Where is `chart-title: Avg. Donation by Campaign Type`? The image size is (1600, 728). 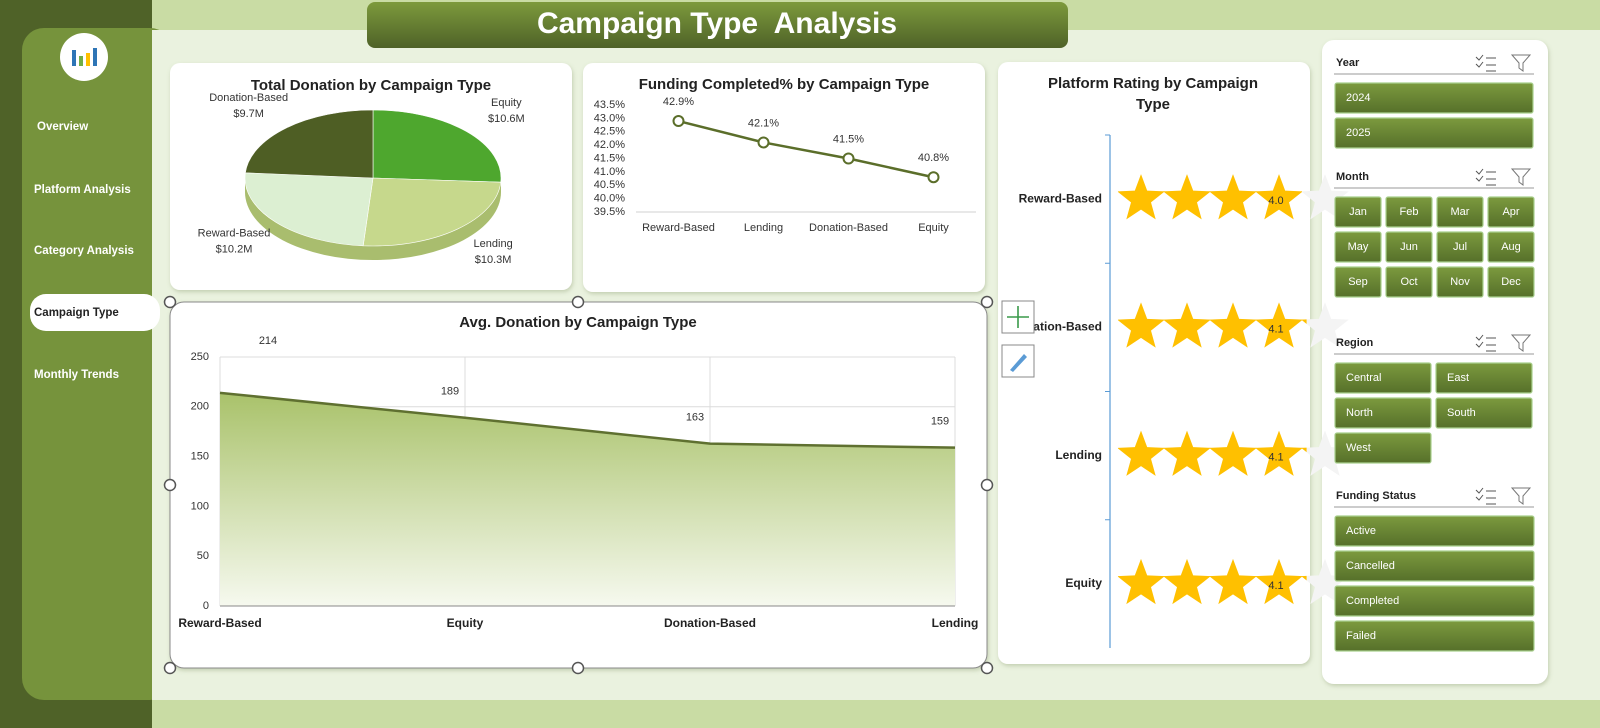 chart-title: Avg. Donation by Campaign Type is located at coordinates (578, 322).